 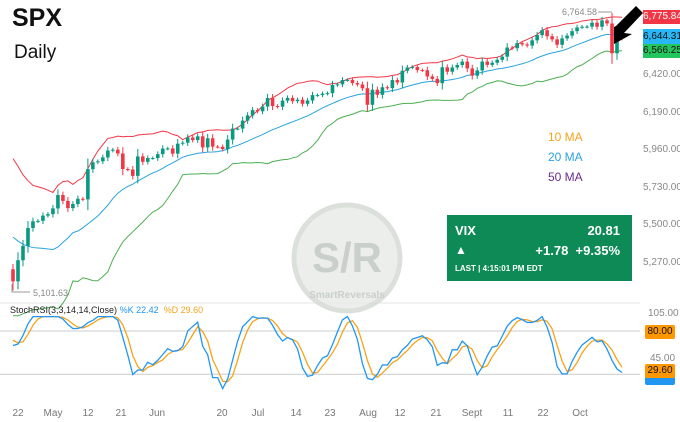 I want to click on vix-name: VIX, so click(x=465, y=230).